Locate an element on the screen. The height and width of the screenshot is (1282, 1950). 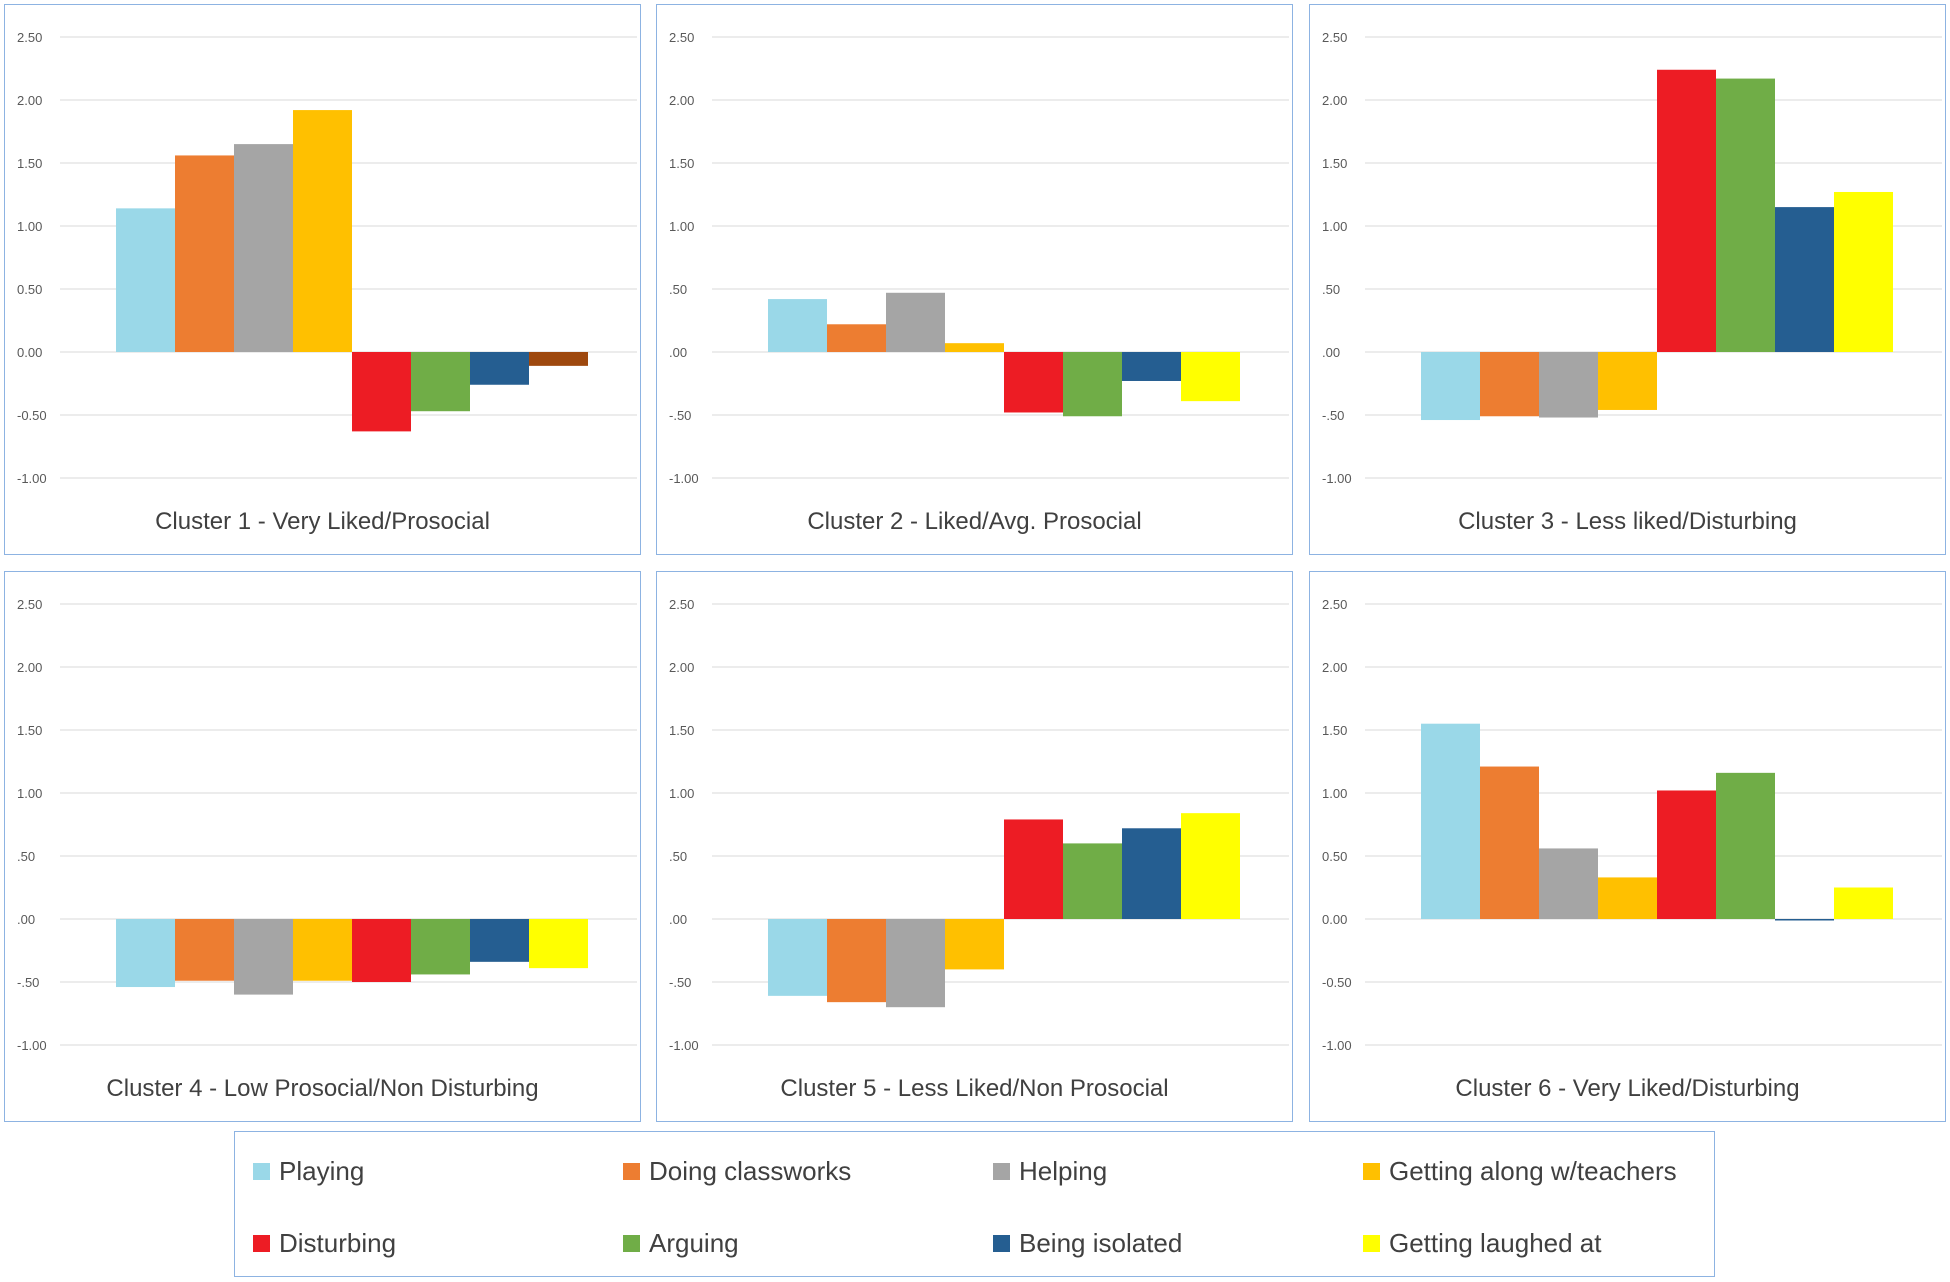
chart-title-4: Cluster 4 - Low Prosocial/Non Disturbing is located at coordinates (322, 1088).